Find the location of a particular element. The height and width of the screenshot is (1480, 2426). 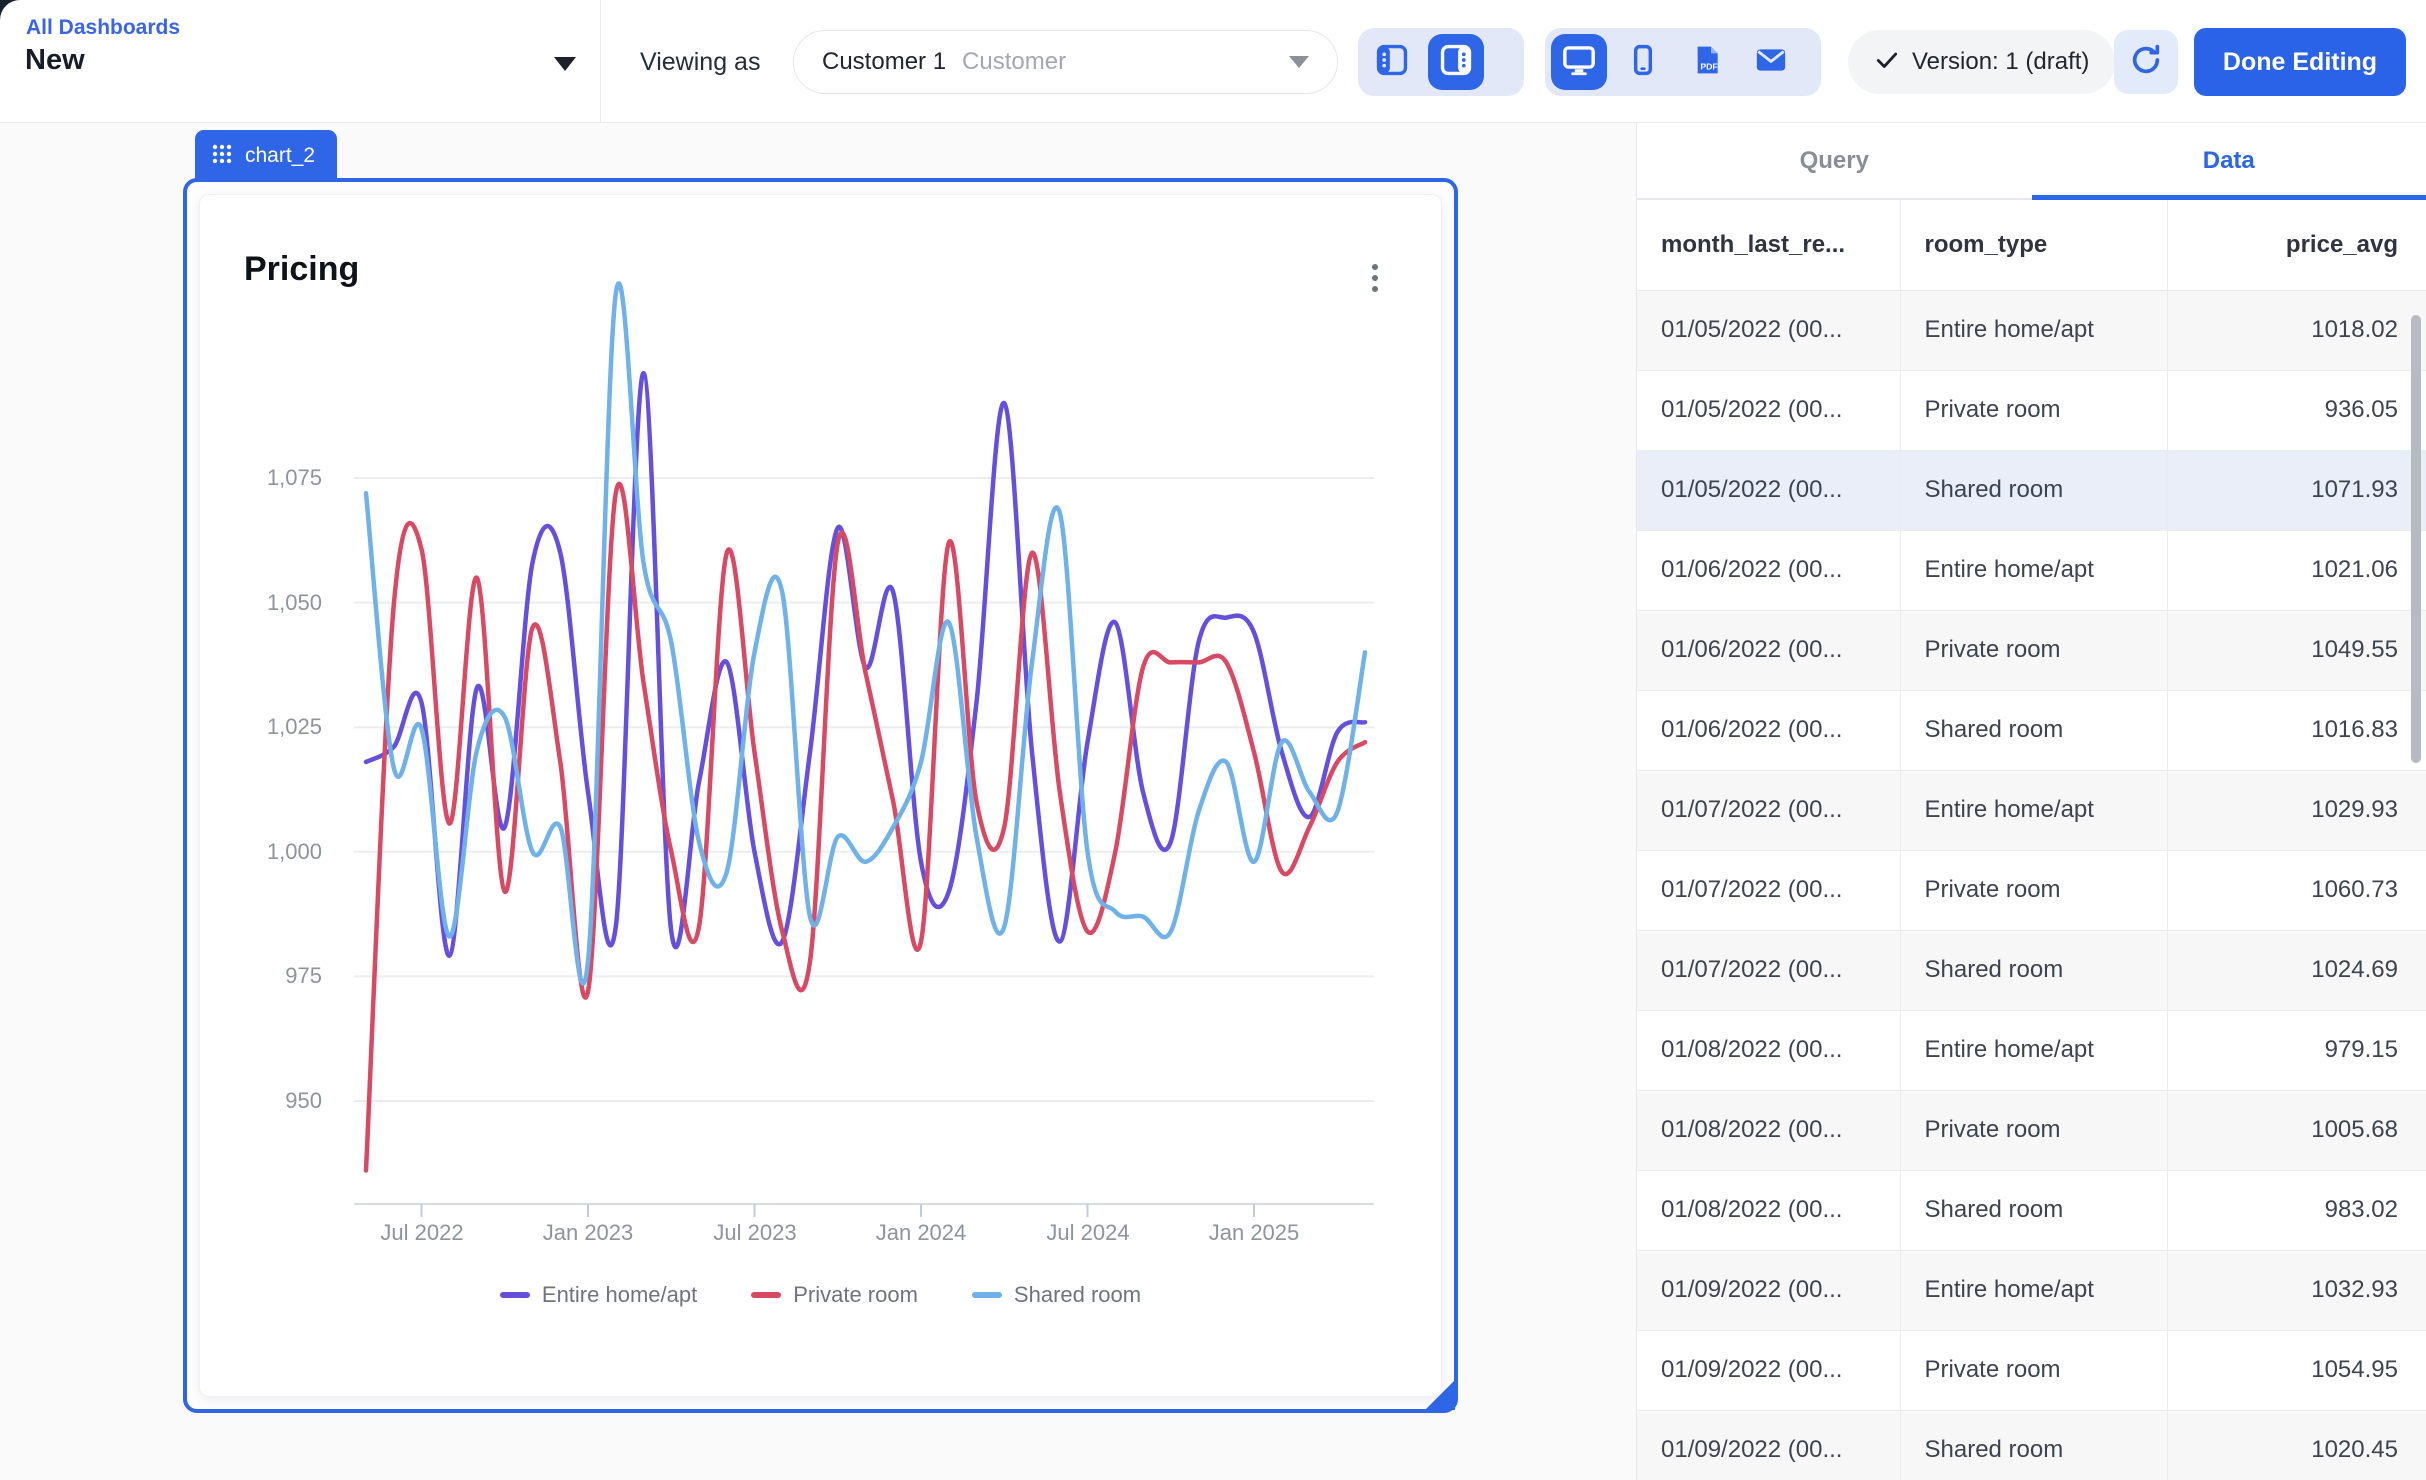

x-axis-tick-label: Jul 2022 is located at coordinates (422, 1232).